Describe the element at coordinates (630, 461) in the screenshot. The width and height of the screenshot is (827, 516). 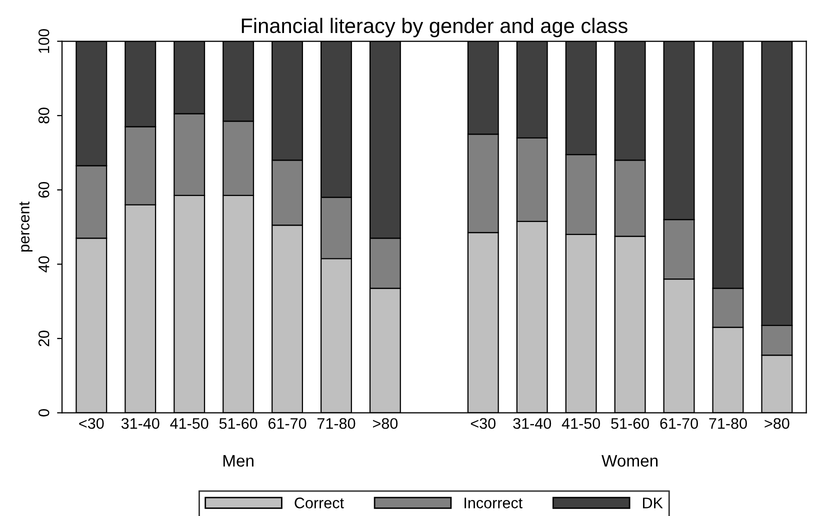
I see `text: Women` at that location.